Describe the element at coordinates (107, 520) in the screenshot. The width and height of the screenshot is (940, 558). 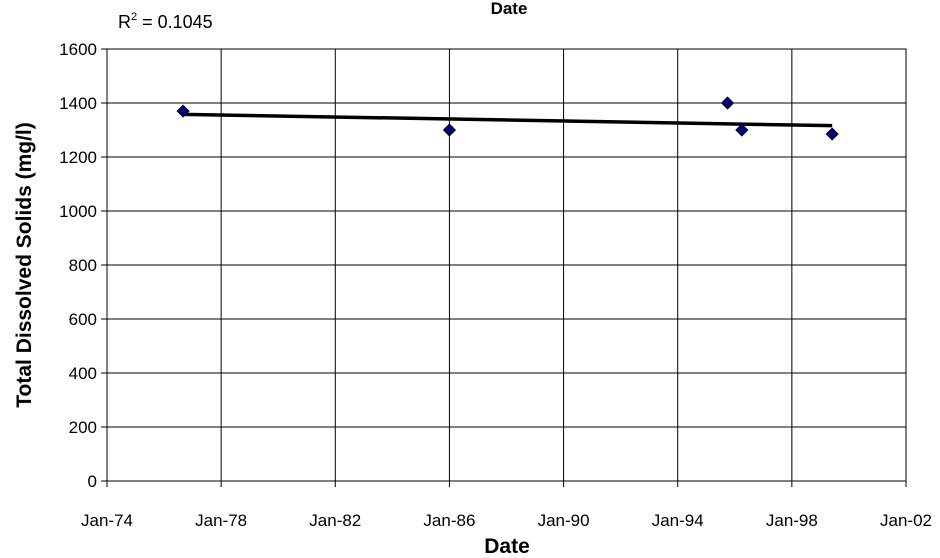
I see `x-tick-label: Jan-74` at that location.